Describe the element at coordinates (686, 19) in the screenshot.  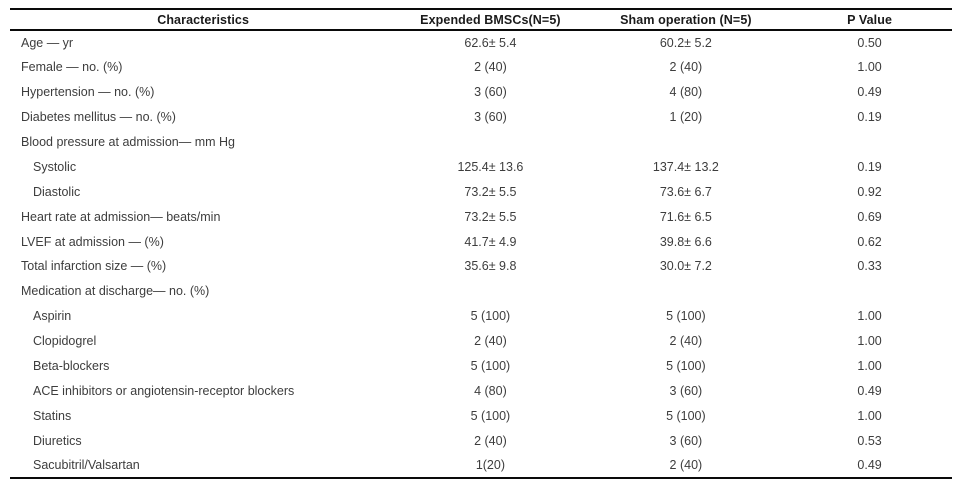
I see `column-header-sham-operation: Sham operation (N=5)` at that location.